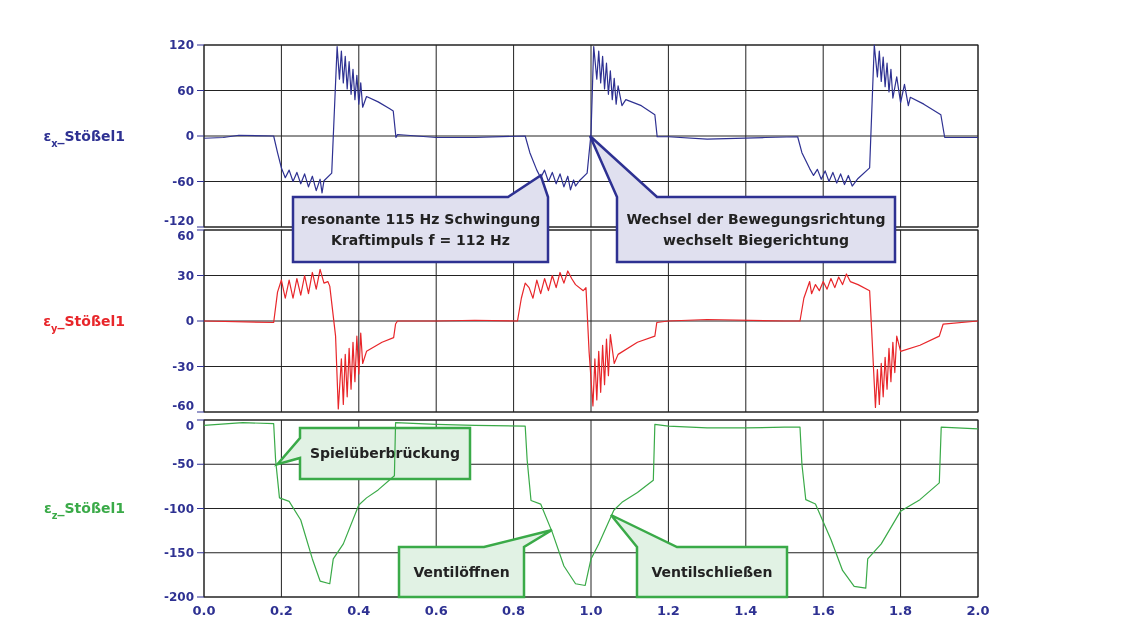  Describe the element at coordinates (420, 229) in the screenshot. I see `annotation: resonante 115 Hz Schwingung Kraftimpuls f = 112 Hz` at that location.